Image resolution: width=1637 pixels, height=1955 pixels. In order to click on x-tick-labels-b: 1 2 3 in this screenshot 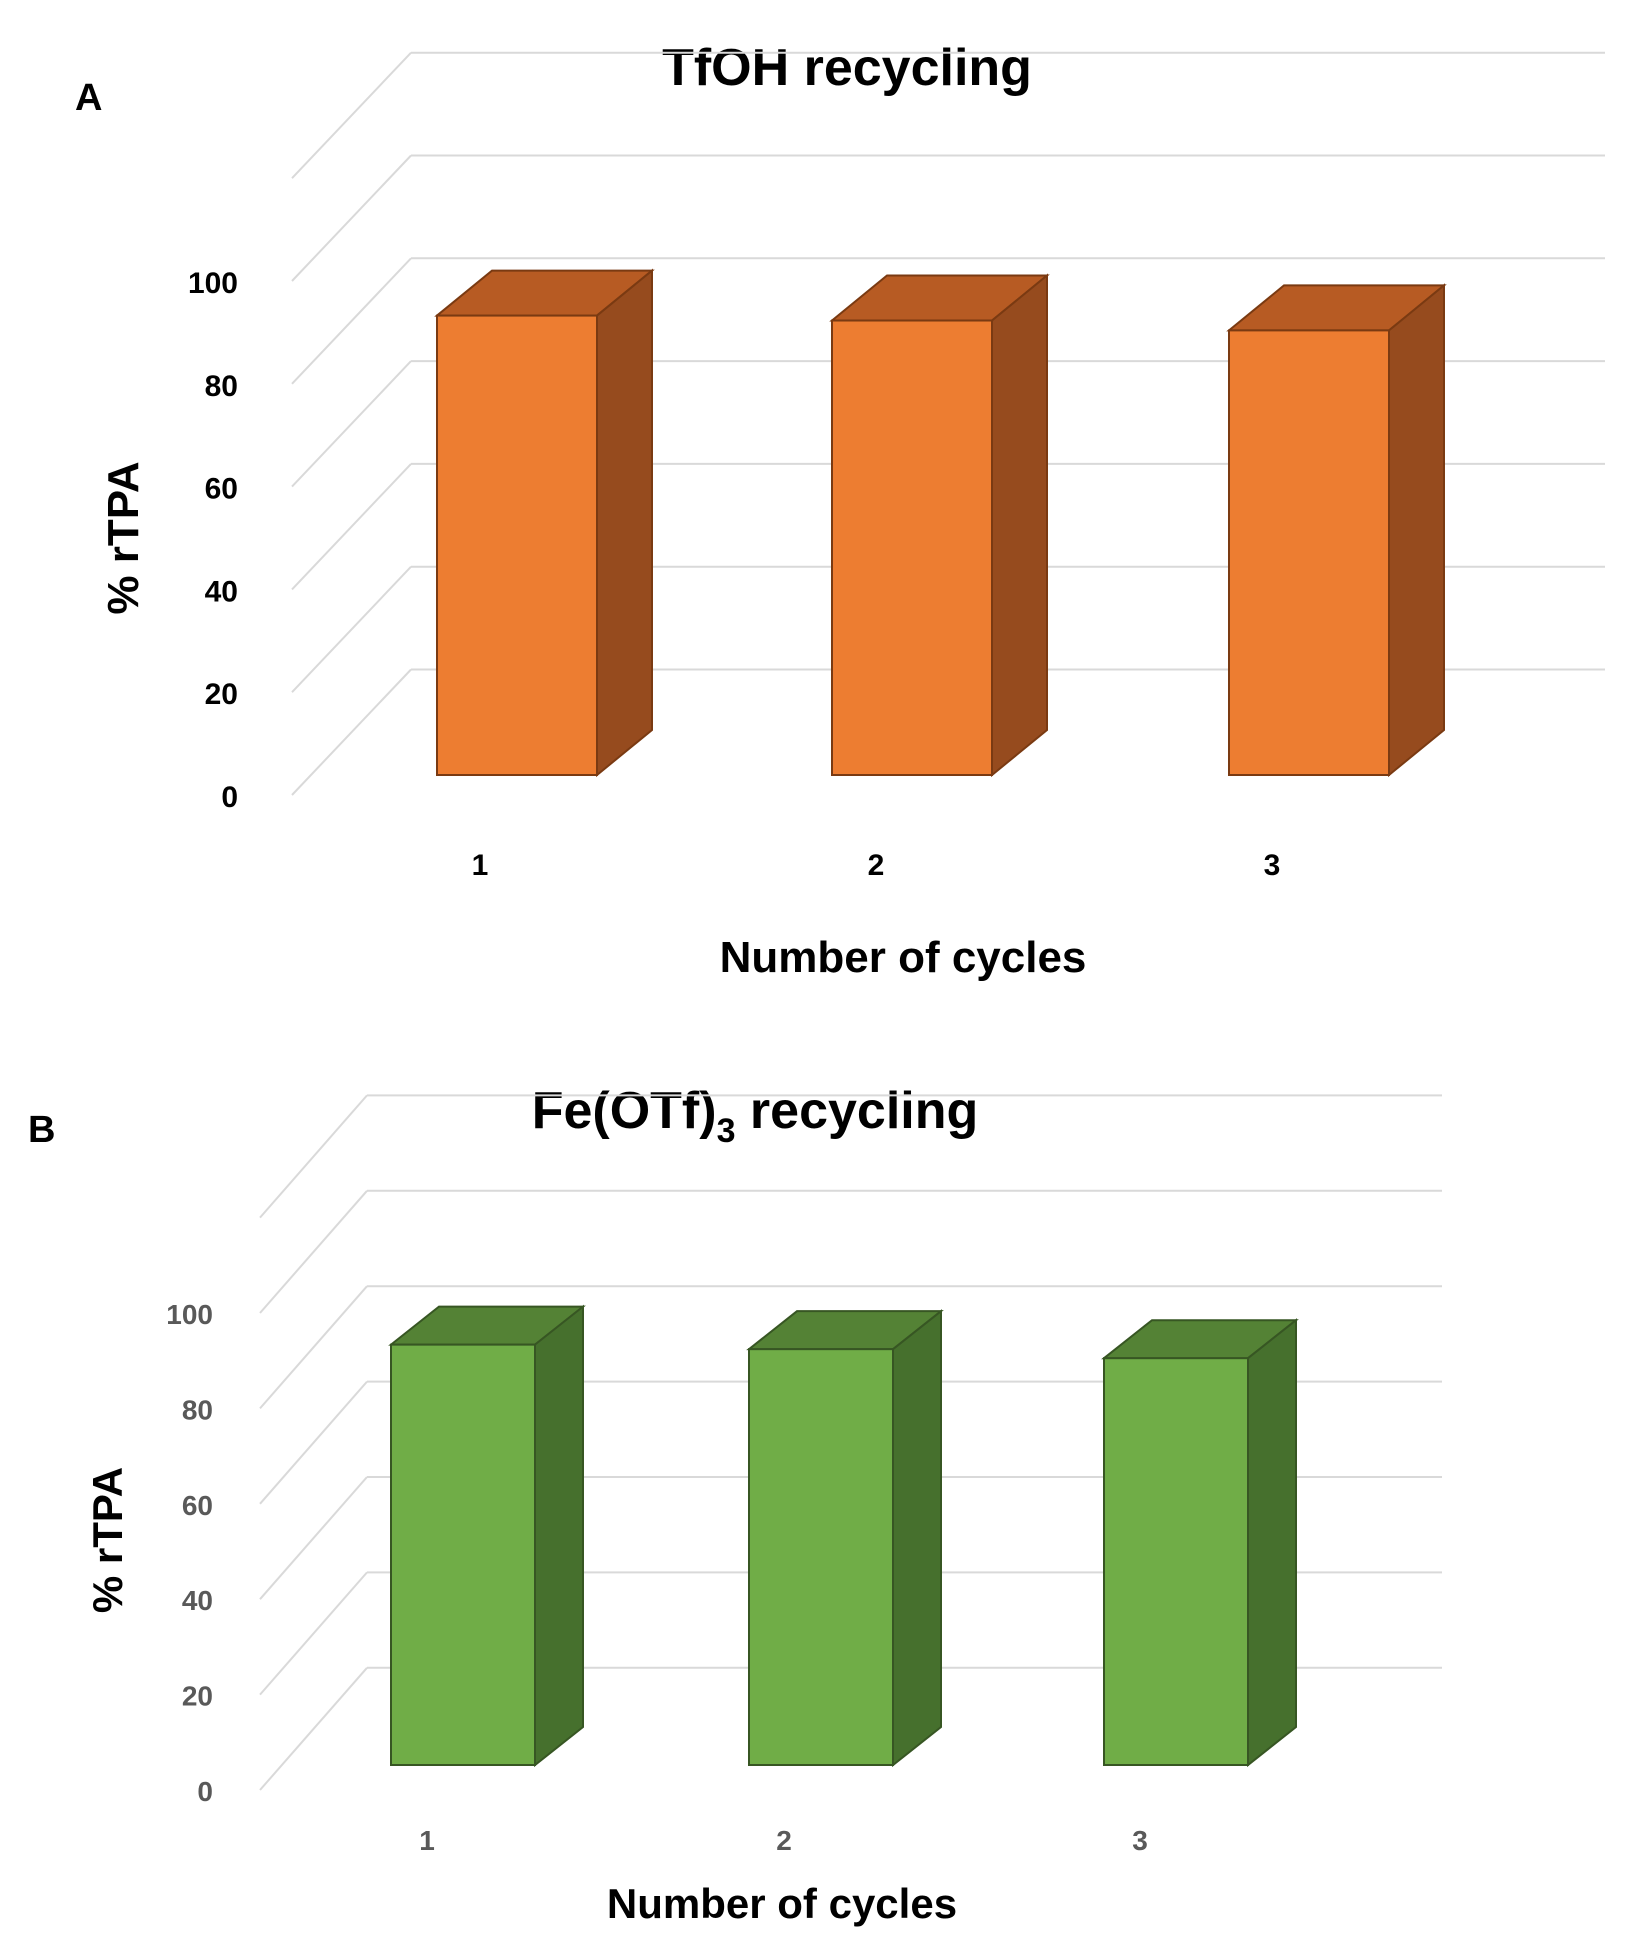, I will do `click(783, 1840)`.